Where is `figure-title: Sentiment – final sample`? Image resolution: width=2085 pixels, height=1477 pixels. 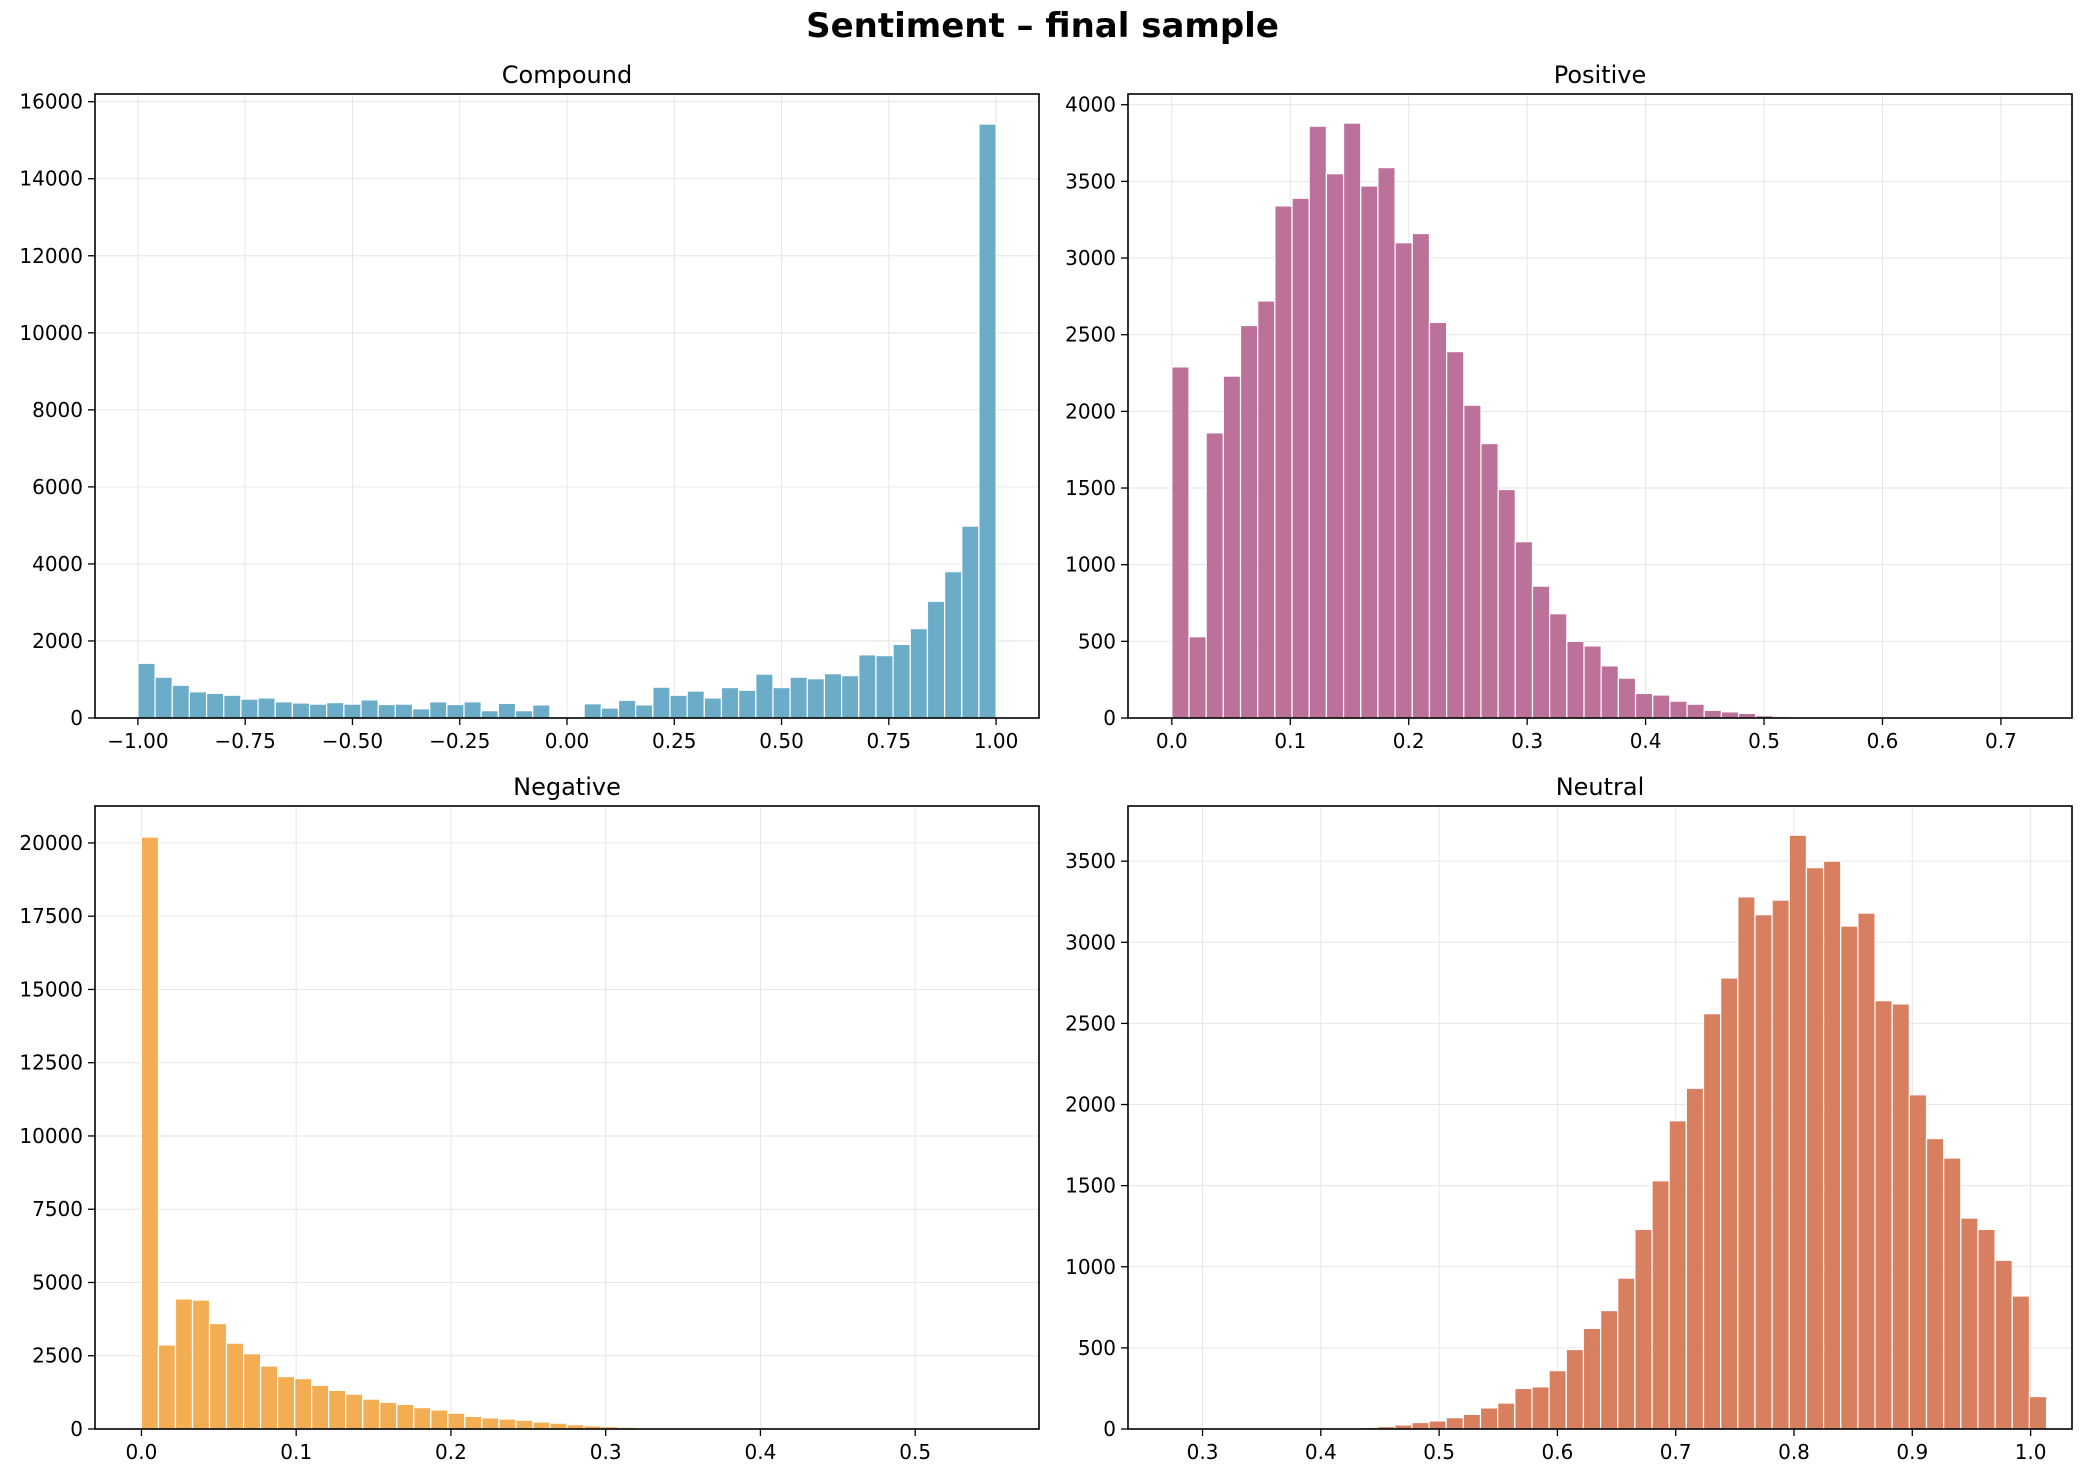 figure-title: Sentiment – final sample is located at coordinates (1042, 26).